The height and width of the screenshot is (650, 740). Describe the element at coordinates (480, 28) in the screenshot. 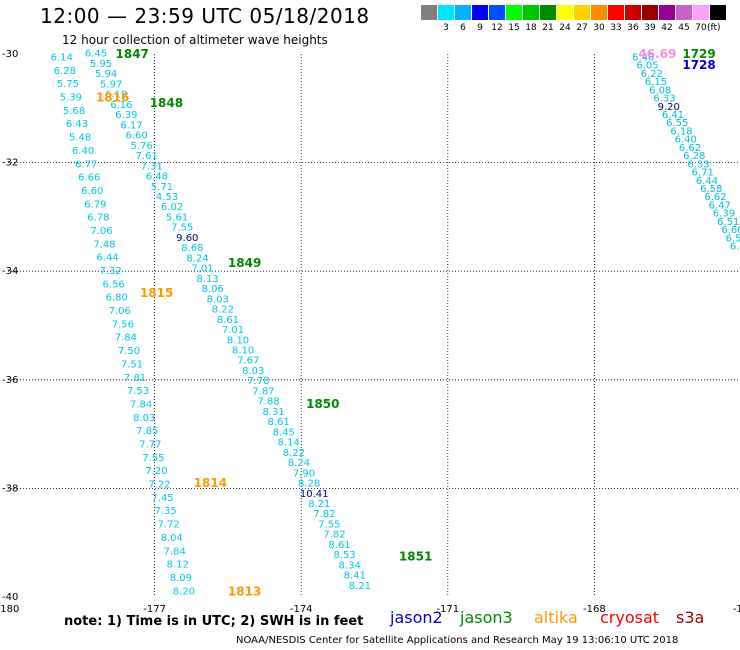

I see `legend-label: 9` at that location.